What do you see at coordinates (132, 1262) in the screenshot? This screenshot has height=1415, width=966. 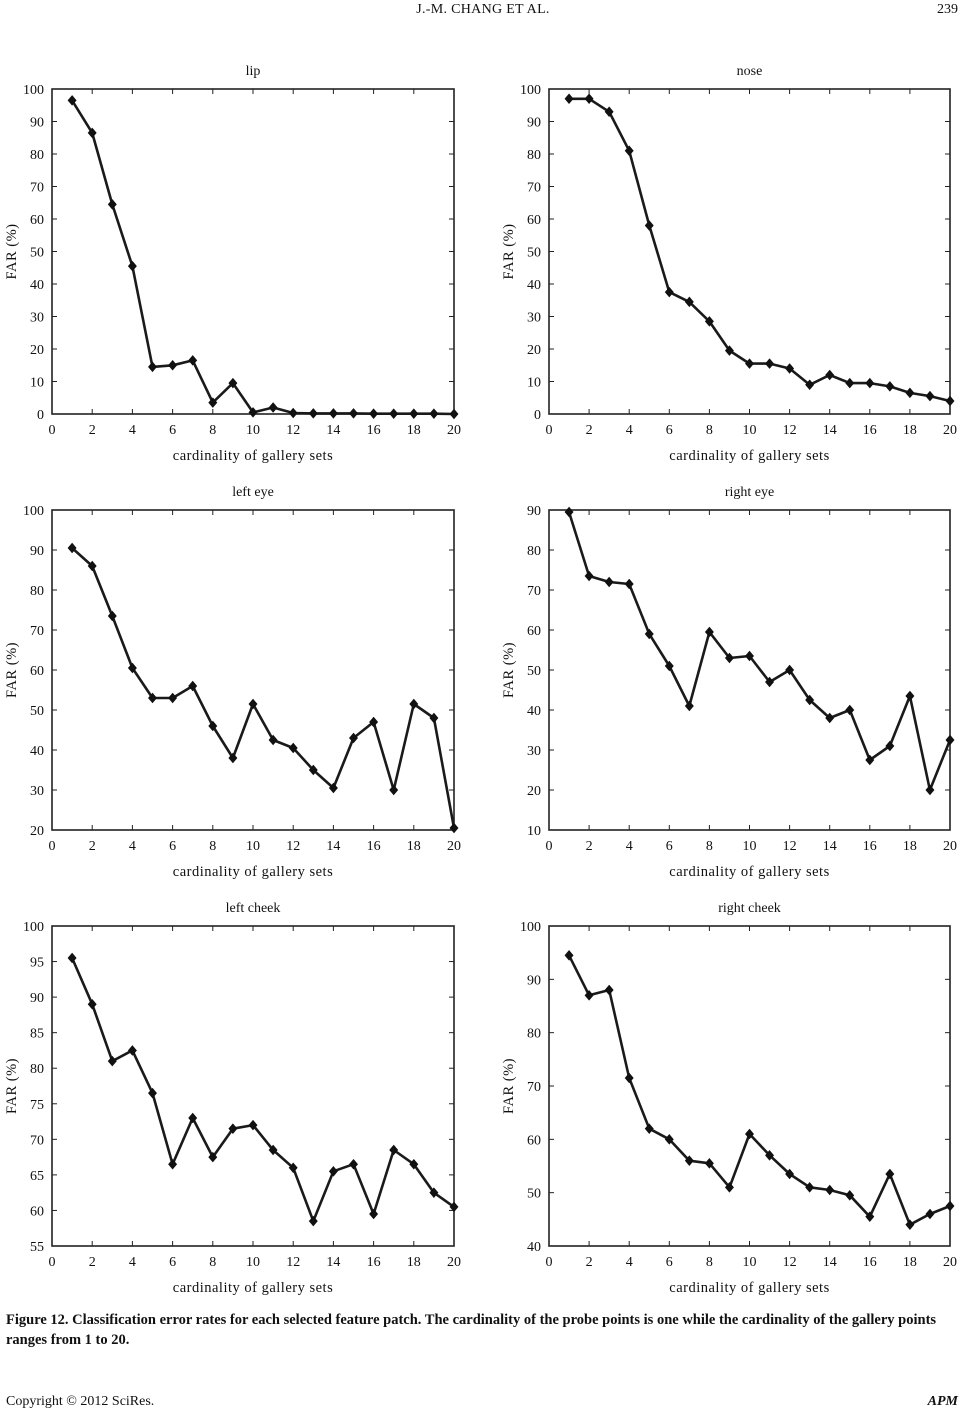 I see `x-tick-label: 4` at bounding box center [132, 1262].